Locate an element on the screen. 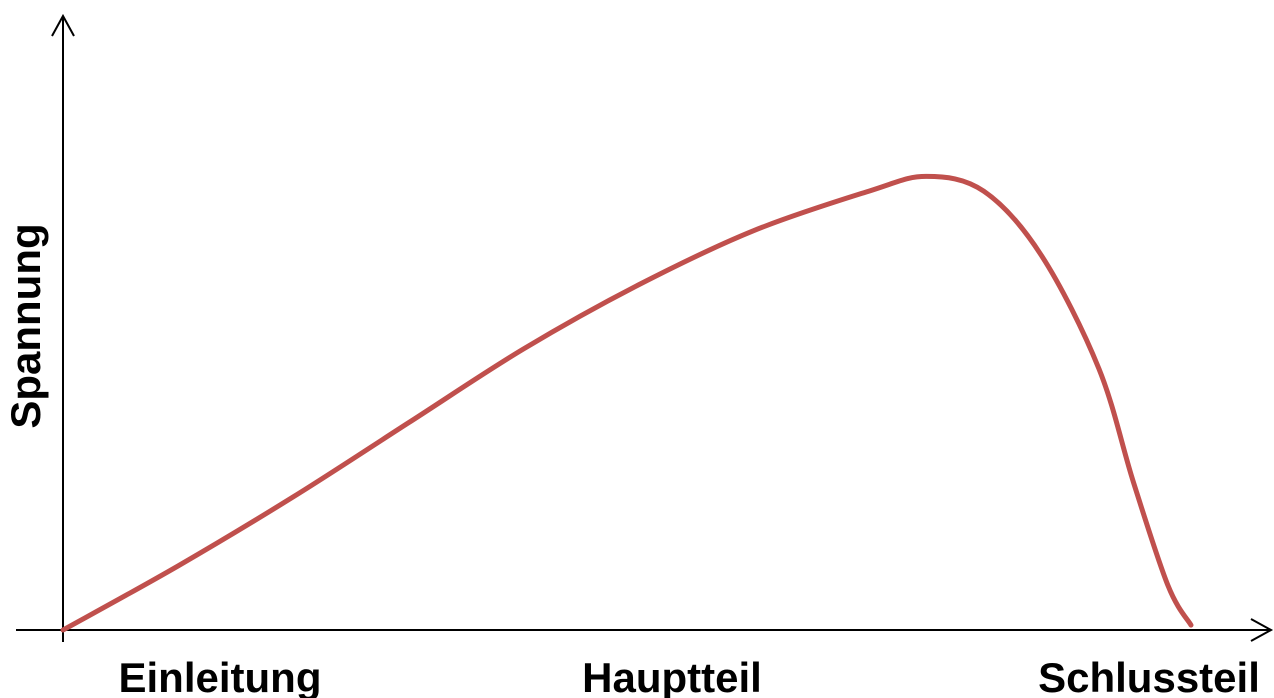 This screenshot has height=698, width=1274. x-tick-label: Einleitung is located at coordinates (220, 676).